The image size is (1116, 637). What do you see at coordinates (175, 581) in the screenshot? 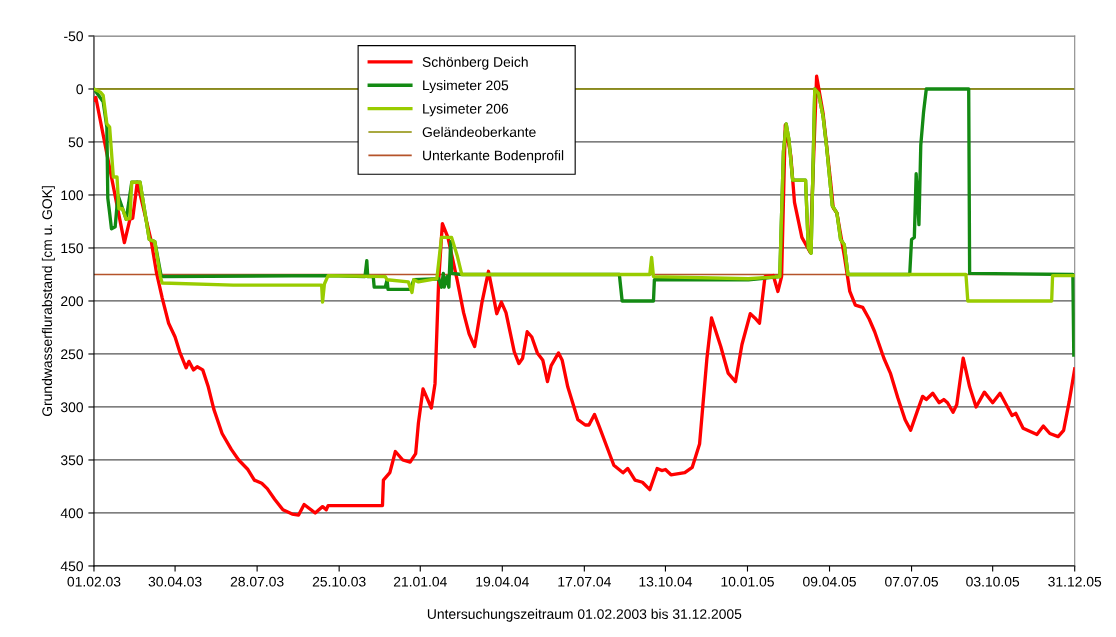
I see `x-tick-label: 30.04.03` at bounding box center [175, 581].